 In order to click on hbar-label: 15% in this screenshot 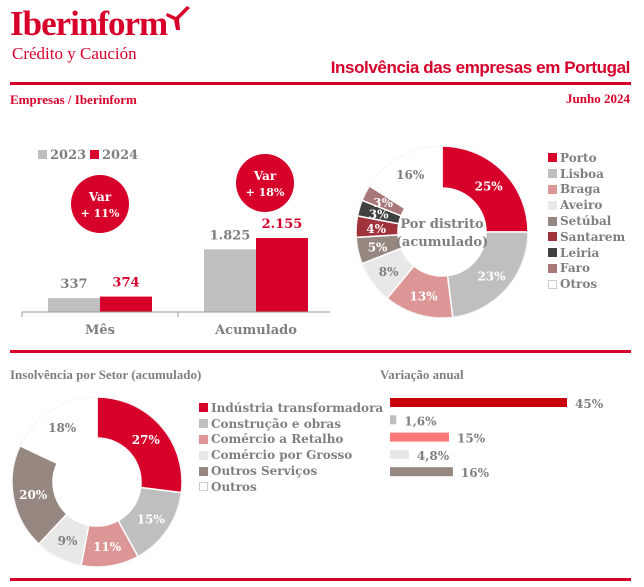, I will do `click(471, 439)`.